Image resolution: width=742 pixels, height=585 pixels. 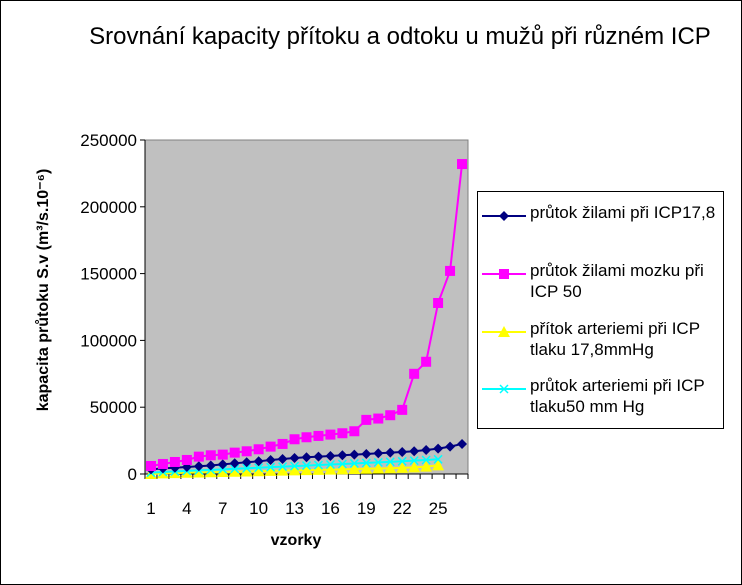 What do you see at coordinates (113, 407) in the screenshot?
I see `y-tick-label: 50000` at bounding box center [113, 407].